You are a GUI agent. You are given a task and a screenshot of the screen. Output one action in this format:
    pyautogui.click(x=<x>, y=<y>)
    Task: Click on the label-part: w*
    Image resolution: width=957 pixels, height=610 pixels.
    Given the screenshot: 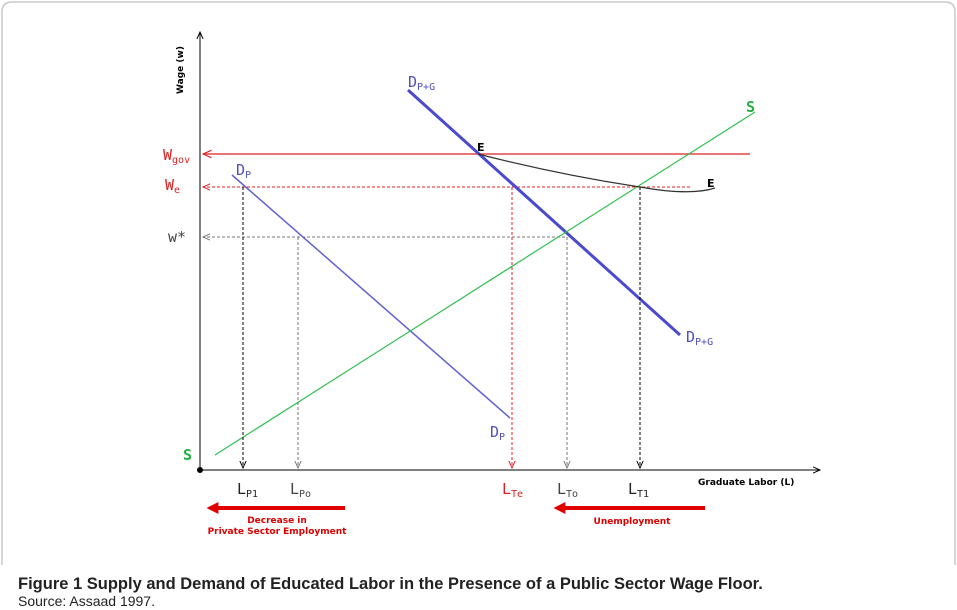 What is the action you would take?
    pyautogui.click(x=177, y=237)
    